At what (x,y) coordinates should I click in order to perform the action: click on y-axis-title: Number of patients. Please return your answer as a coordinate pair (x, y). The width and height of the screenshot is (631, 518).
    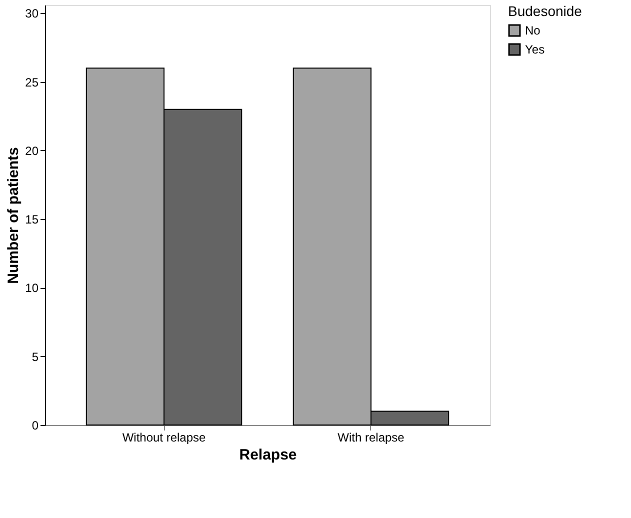
    Looking at the image, I should click on (13, 215).